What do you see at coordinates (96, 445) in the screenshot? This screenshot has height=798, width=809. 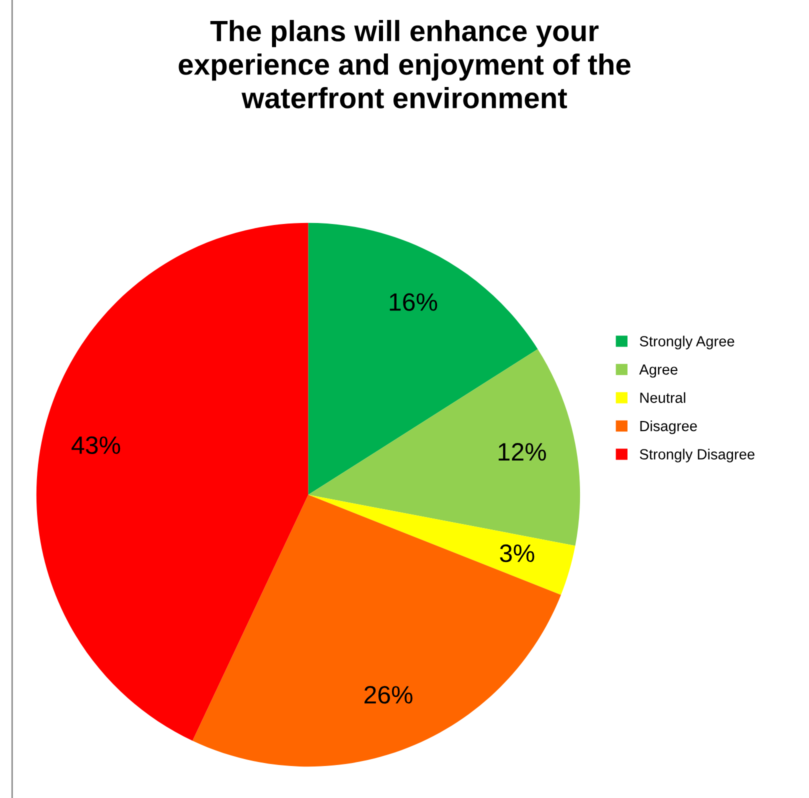 I see `data-label: 43%` at bounding box center [96, 445].